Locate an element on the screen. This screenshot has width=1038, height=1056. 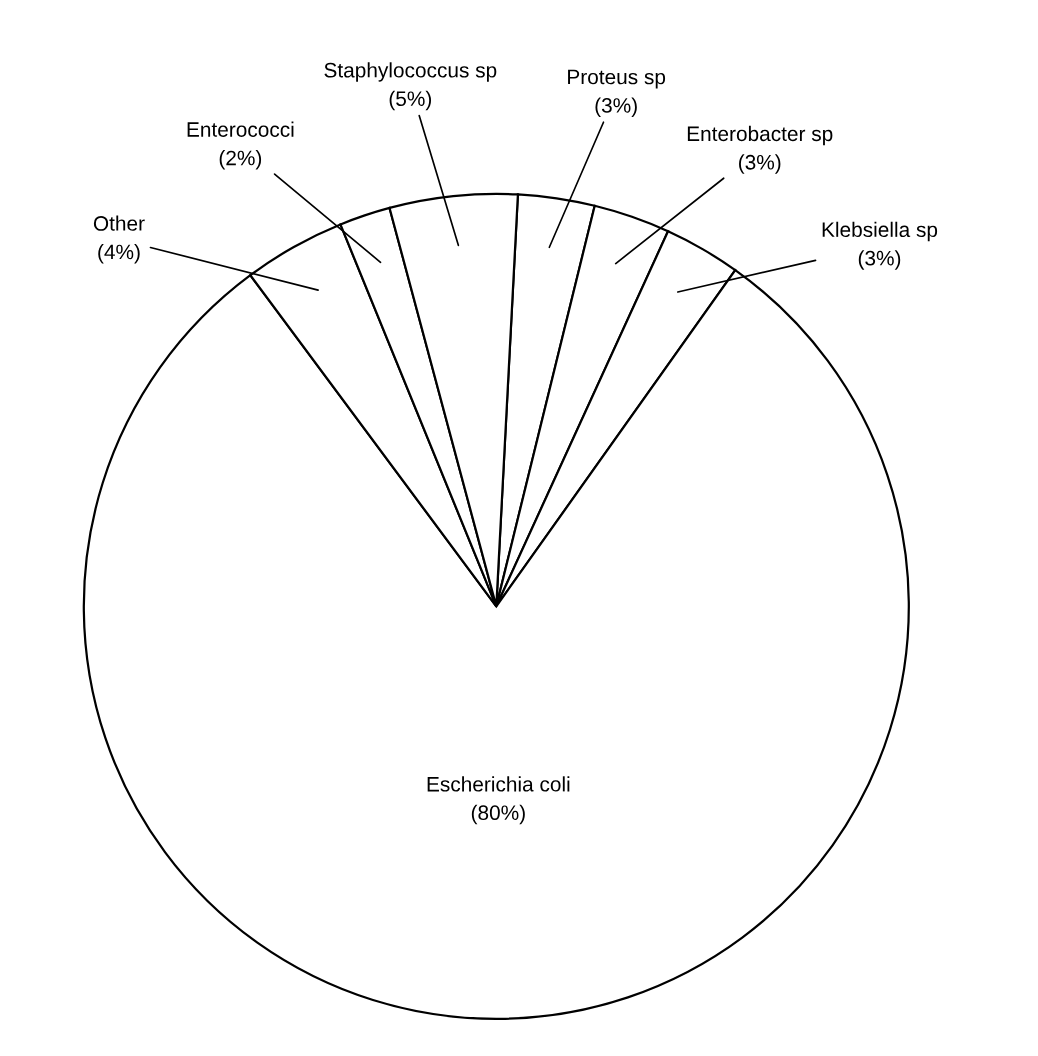
slice-label: Staphylococcus sp is located at coordinates (410, 72).